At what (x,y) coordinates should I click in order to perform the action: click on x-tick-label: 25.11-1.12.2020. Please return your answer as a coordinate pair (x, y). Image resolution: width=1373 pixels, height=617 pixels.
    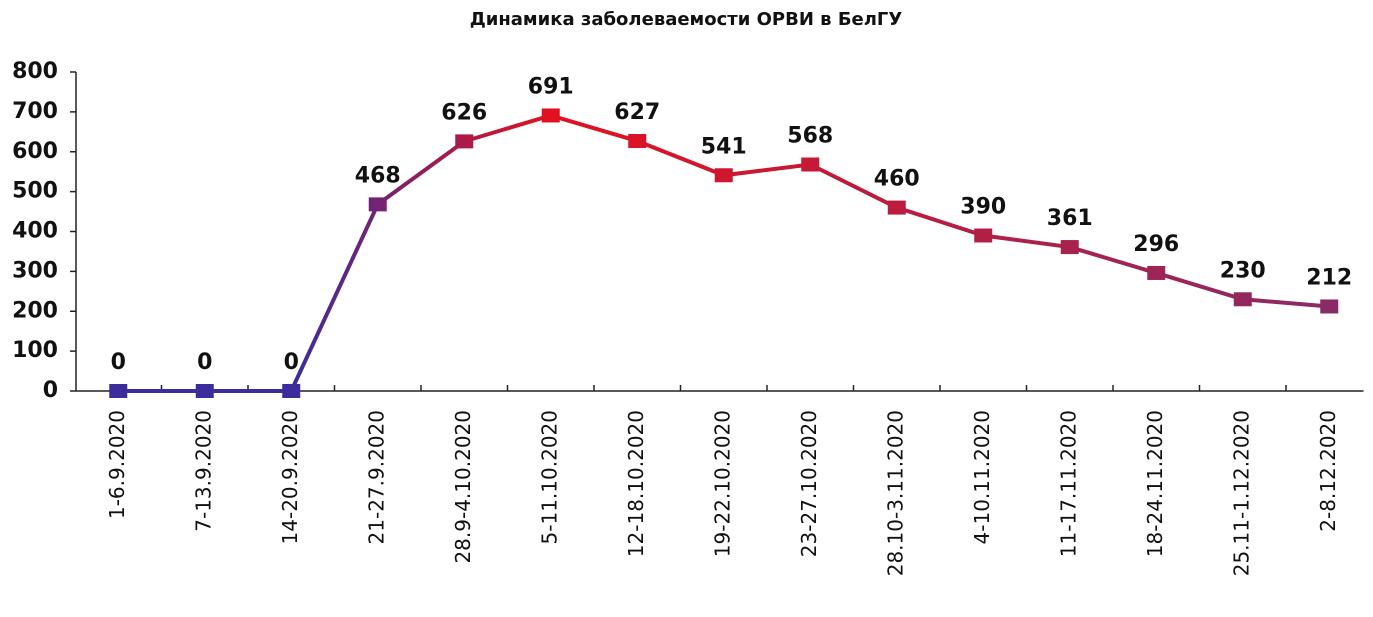
    Looking at the image, I should click on (1241, 493).